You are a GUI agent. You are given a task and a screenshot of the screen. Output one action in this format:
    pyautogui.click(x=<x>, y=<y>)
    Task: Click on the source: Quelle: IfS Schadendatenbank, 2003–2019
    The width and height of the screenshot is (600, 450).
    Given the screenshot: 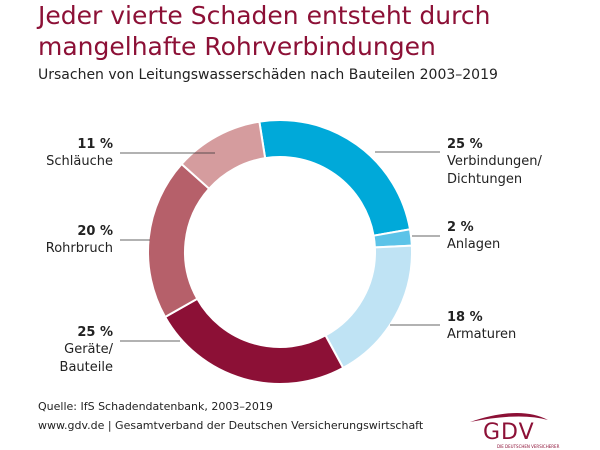 What is the action you would take?
    pyautogui.click(x=155, y=406)
    